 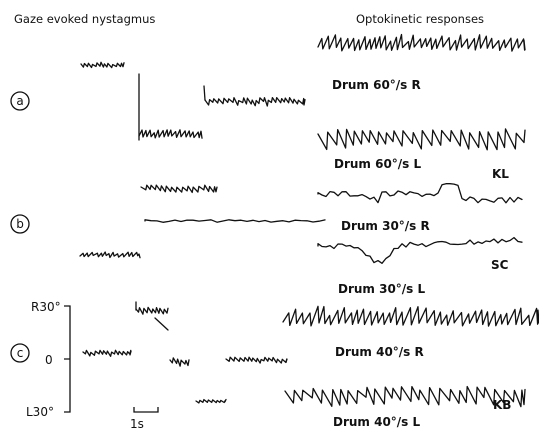 I want to click on okn-trace-b-left, so click(x=420, y=250).